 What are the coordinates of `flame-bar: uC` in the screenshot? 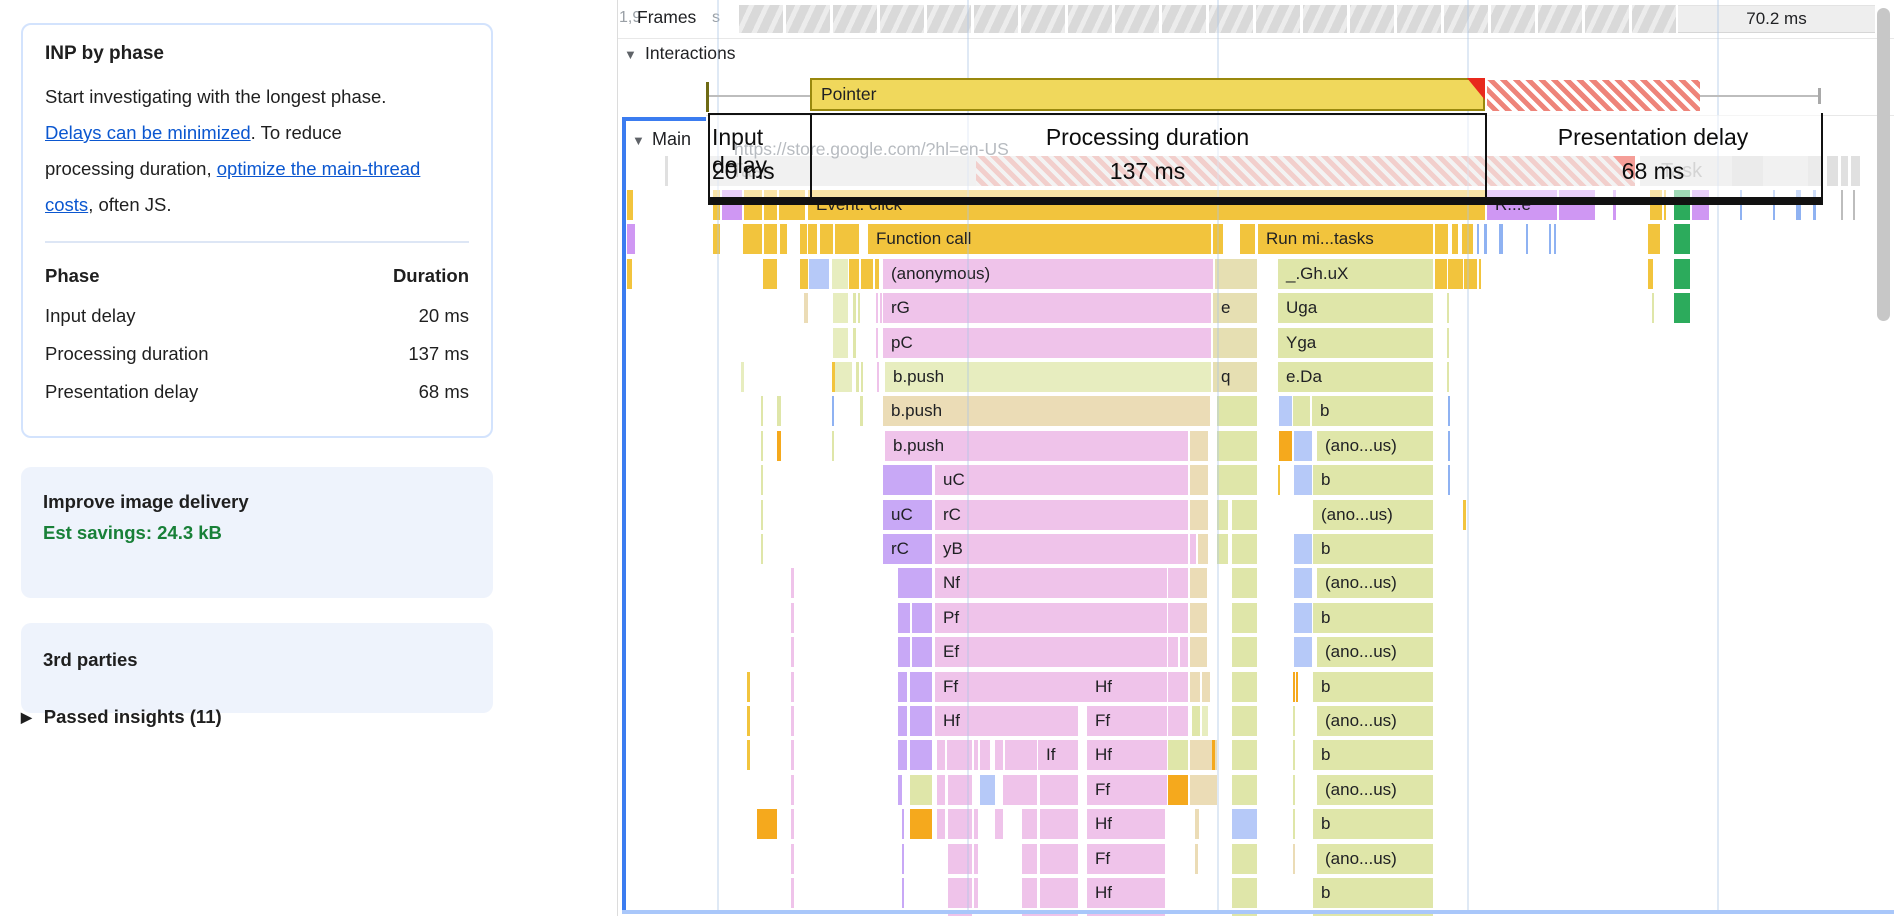 It's located at (1061, 480).